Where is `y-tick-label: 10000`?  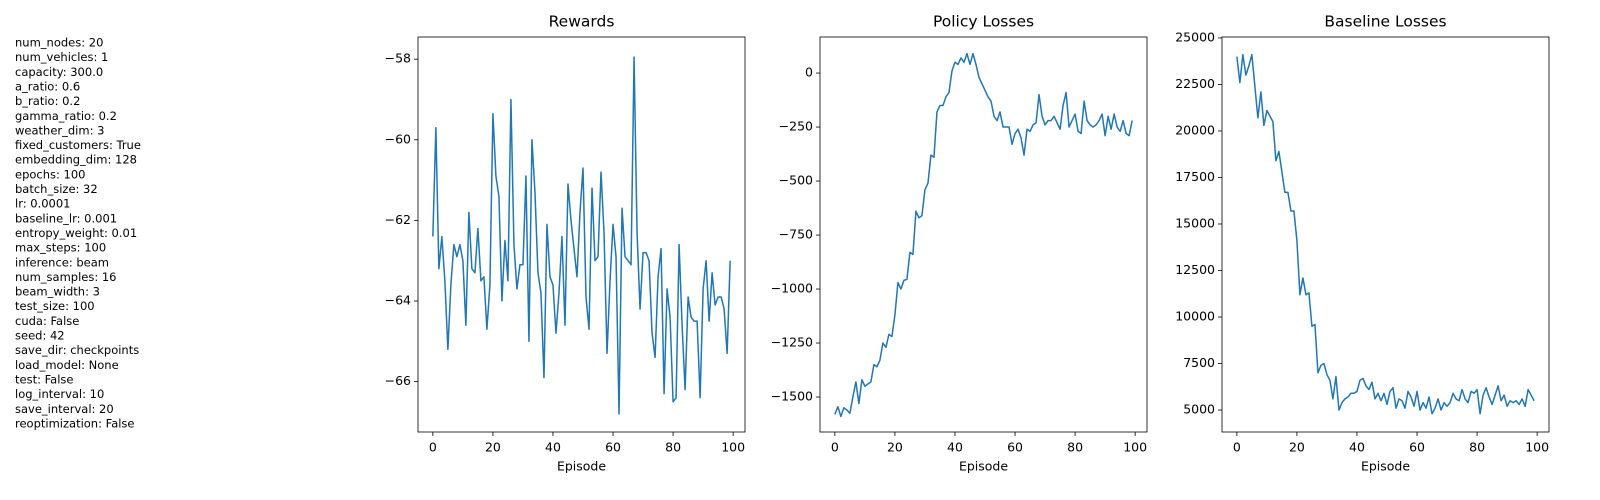 y-tick-label: 10000 is located at coordinates (1195, 316).